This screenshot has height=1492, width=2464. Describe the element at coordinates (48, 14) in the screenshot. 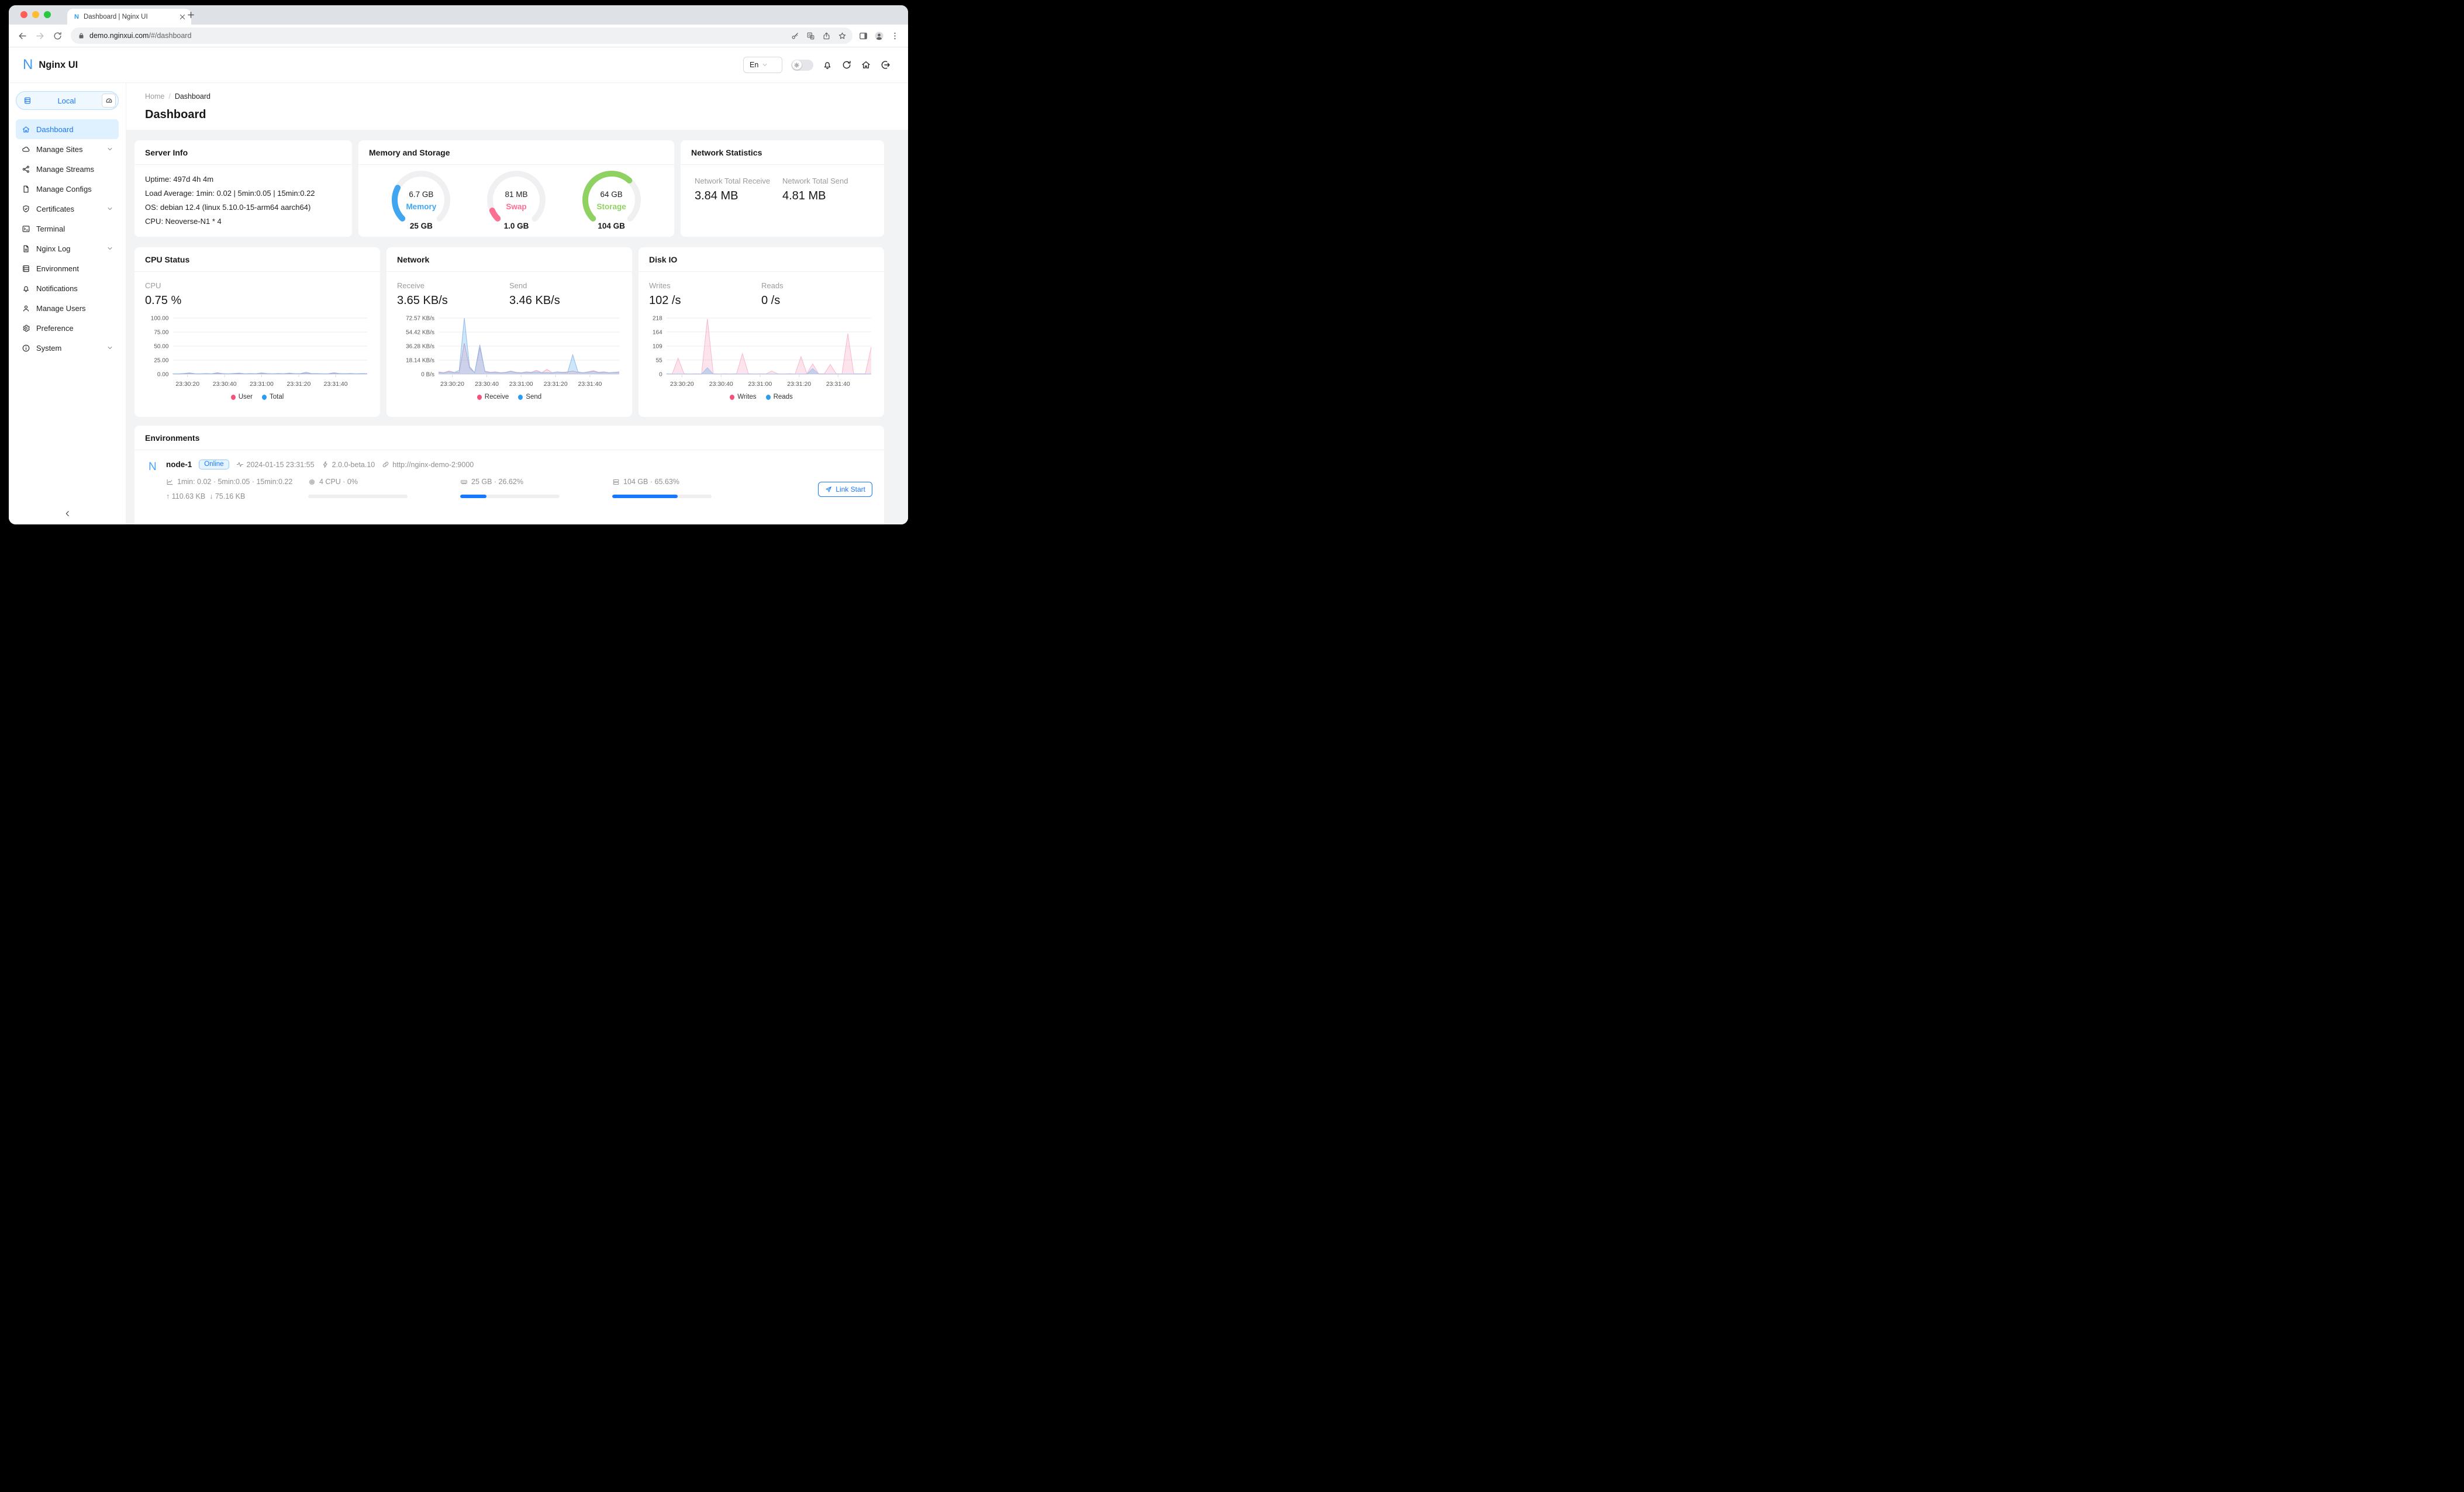

I see `maximize-window-button` at that location.